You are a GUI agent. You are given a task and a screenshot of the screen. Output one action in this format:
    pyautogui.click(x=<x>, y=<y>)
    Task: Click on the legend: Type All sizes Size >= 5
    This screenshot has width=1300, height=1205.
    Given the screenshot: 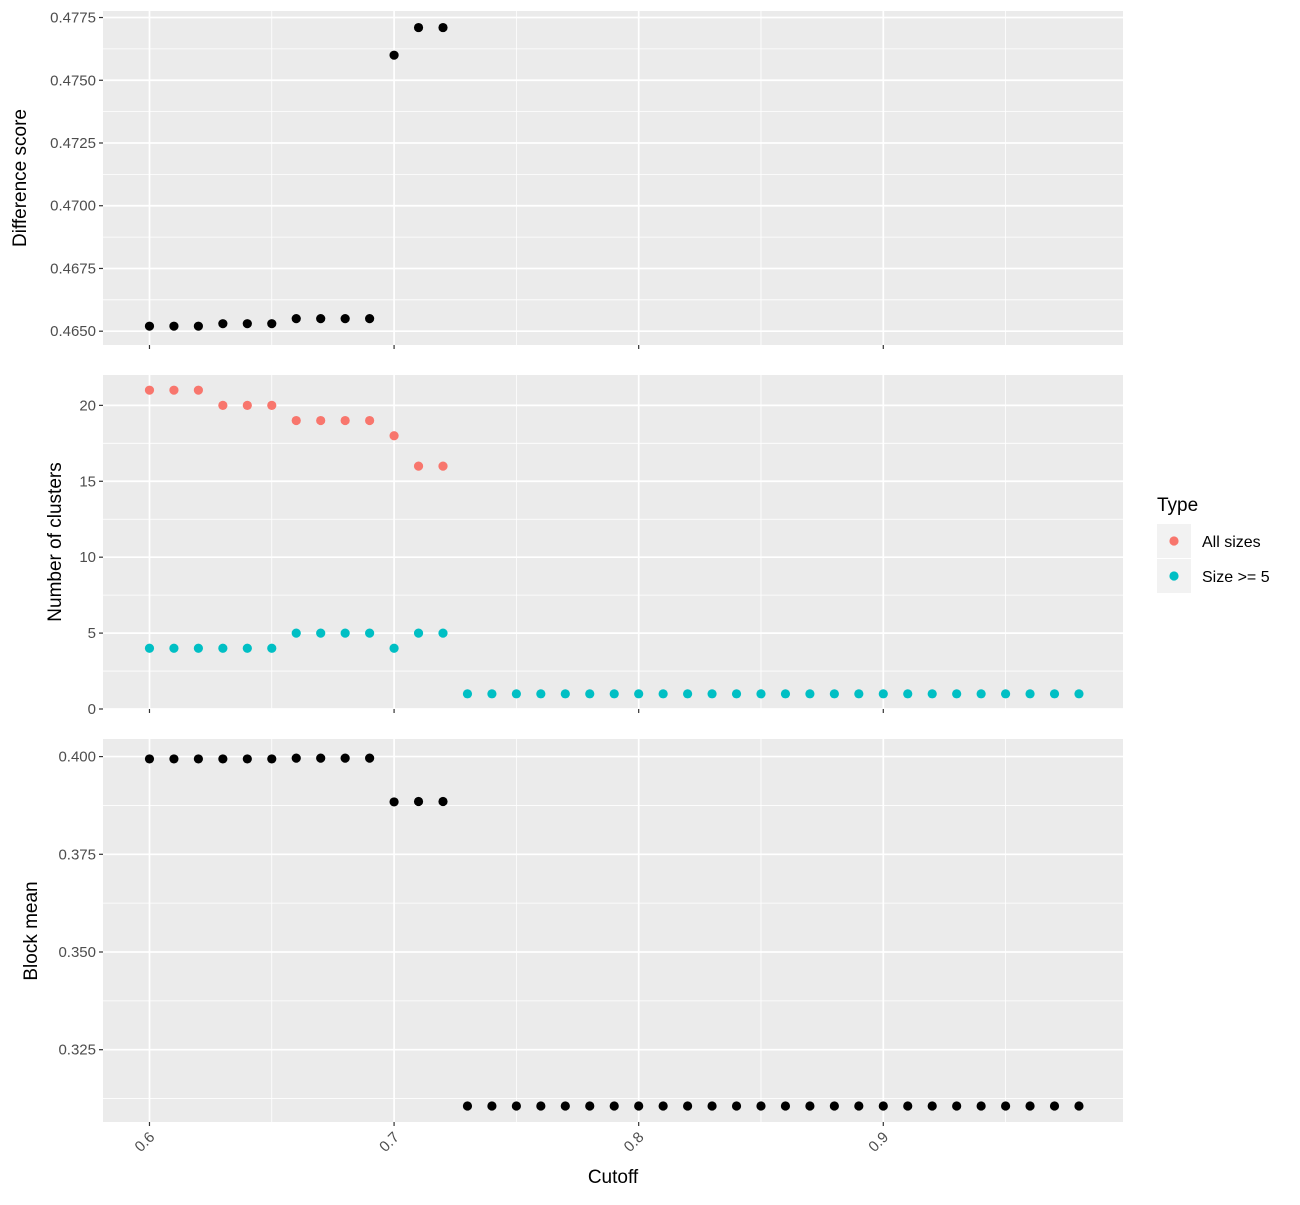 What is the action you would take?
    pyautogui.click(x=1213, y=544)
    